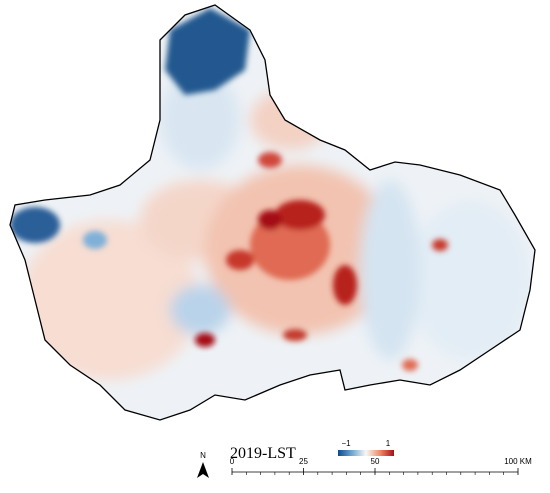 This screenshot has width=550, height=493. What do you see at coordinates (518, 461) in the screenshot?
I see `scale-label: 100 KM` at bounding box center [518, 461].